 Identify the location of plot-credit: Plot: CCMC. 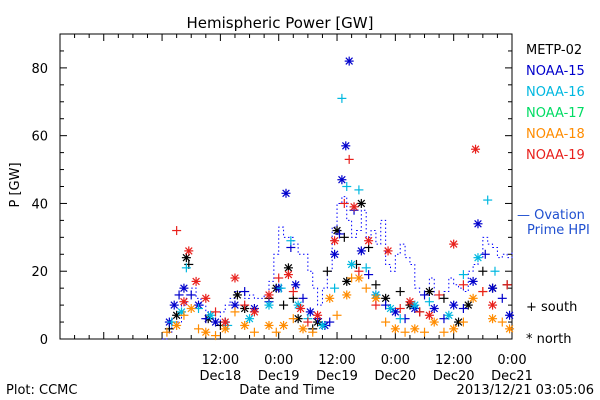
(41, 390).